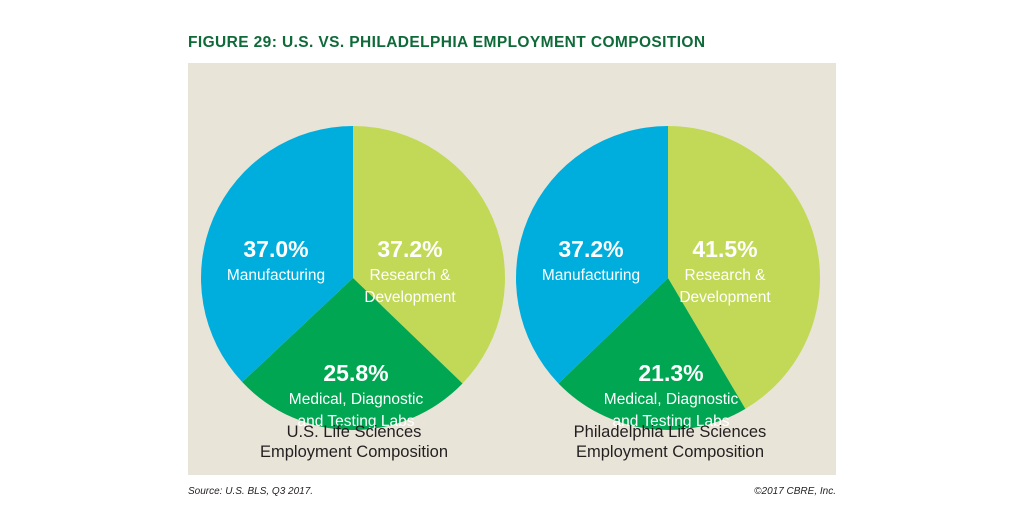  What do you see at coordinates (356, 399) in the screenshot?
I see `us-medical-category-label: Medical, Diagnostic` at bounding box center [356, 399].